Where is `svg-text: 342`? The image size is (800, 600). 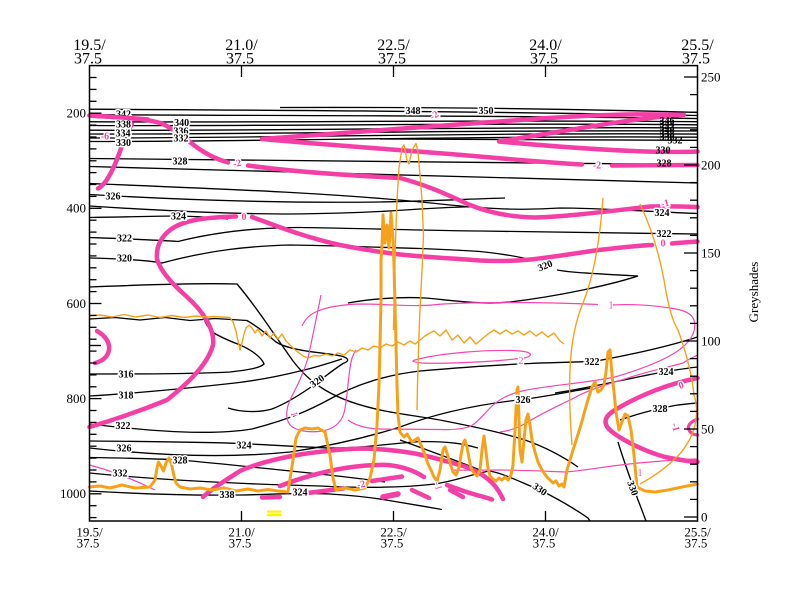
svg-text: 342 is located at coordinates (667, 127).